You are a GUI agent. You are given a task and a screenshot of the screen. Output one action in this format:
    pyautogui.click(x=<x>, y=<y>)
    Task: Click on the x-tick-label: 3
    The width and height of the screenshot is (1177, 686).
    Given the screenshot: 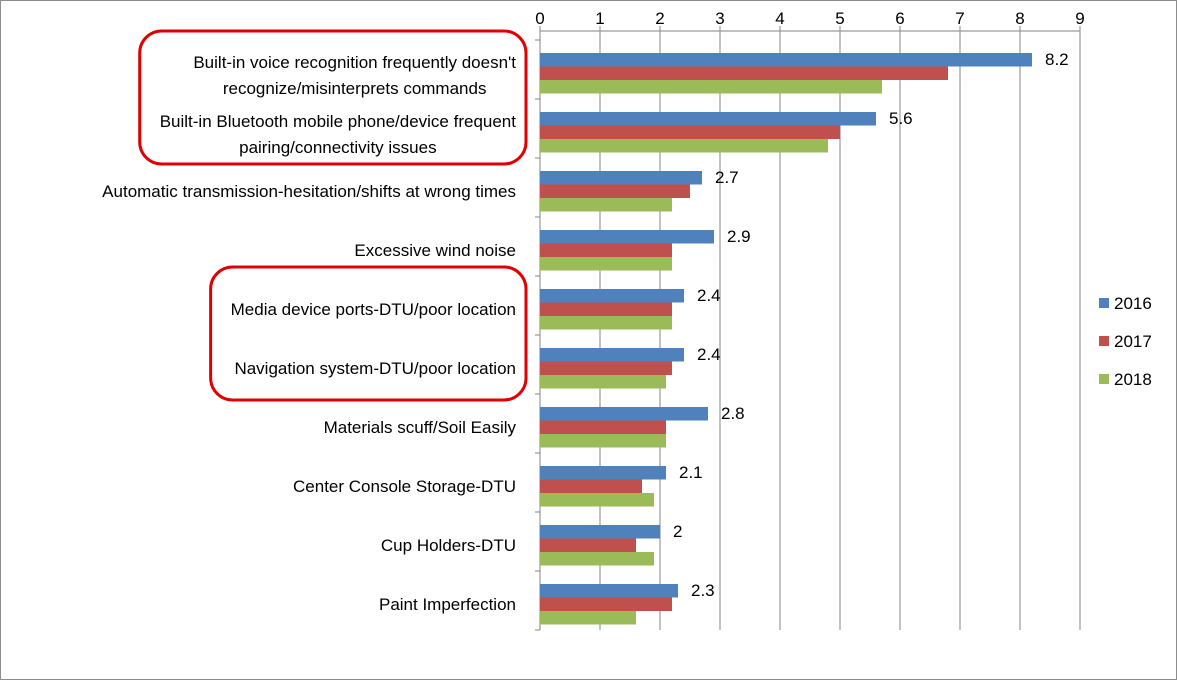 What is the action you would take?
    pyautogui.click(x=719, y=18)
    